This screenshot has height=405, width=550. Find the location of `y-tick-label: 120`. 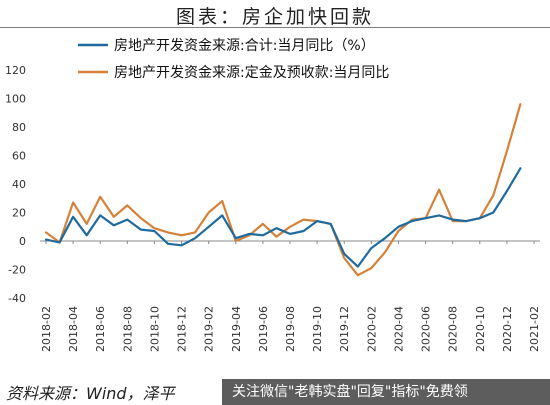

y-tick-label: 120 is located at coordinates (15, 70).